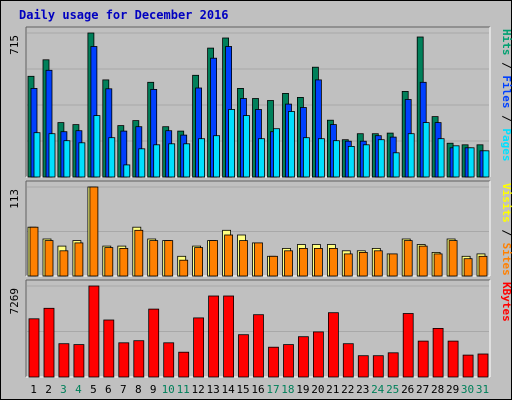 The width and height of the screenshot is (512, 404). I want to click on chart-title: Daily usage for December 2016, so click(124, 15).